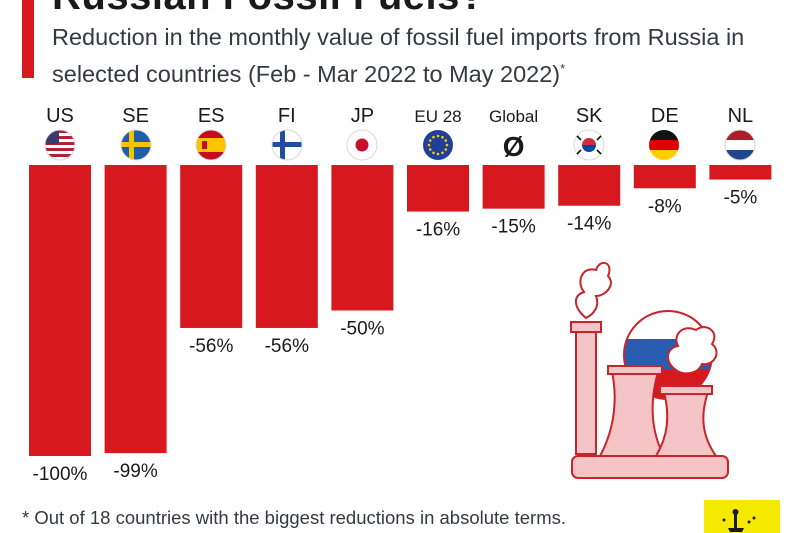  I want to click on global-average-icon: Ø, so click(514, 146).